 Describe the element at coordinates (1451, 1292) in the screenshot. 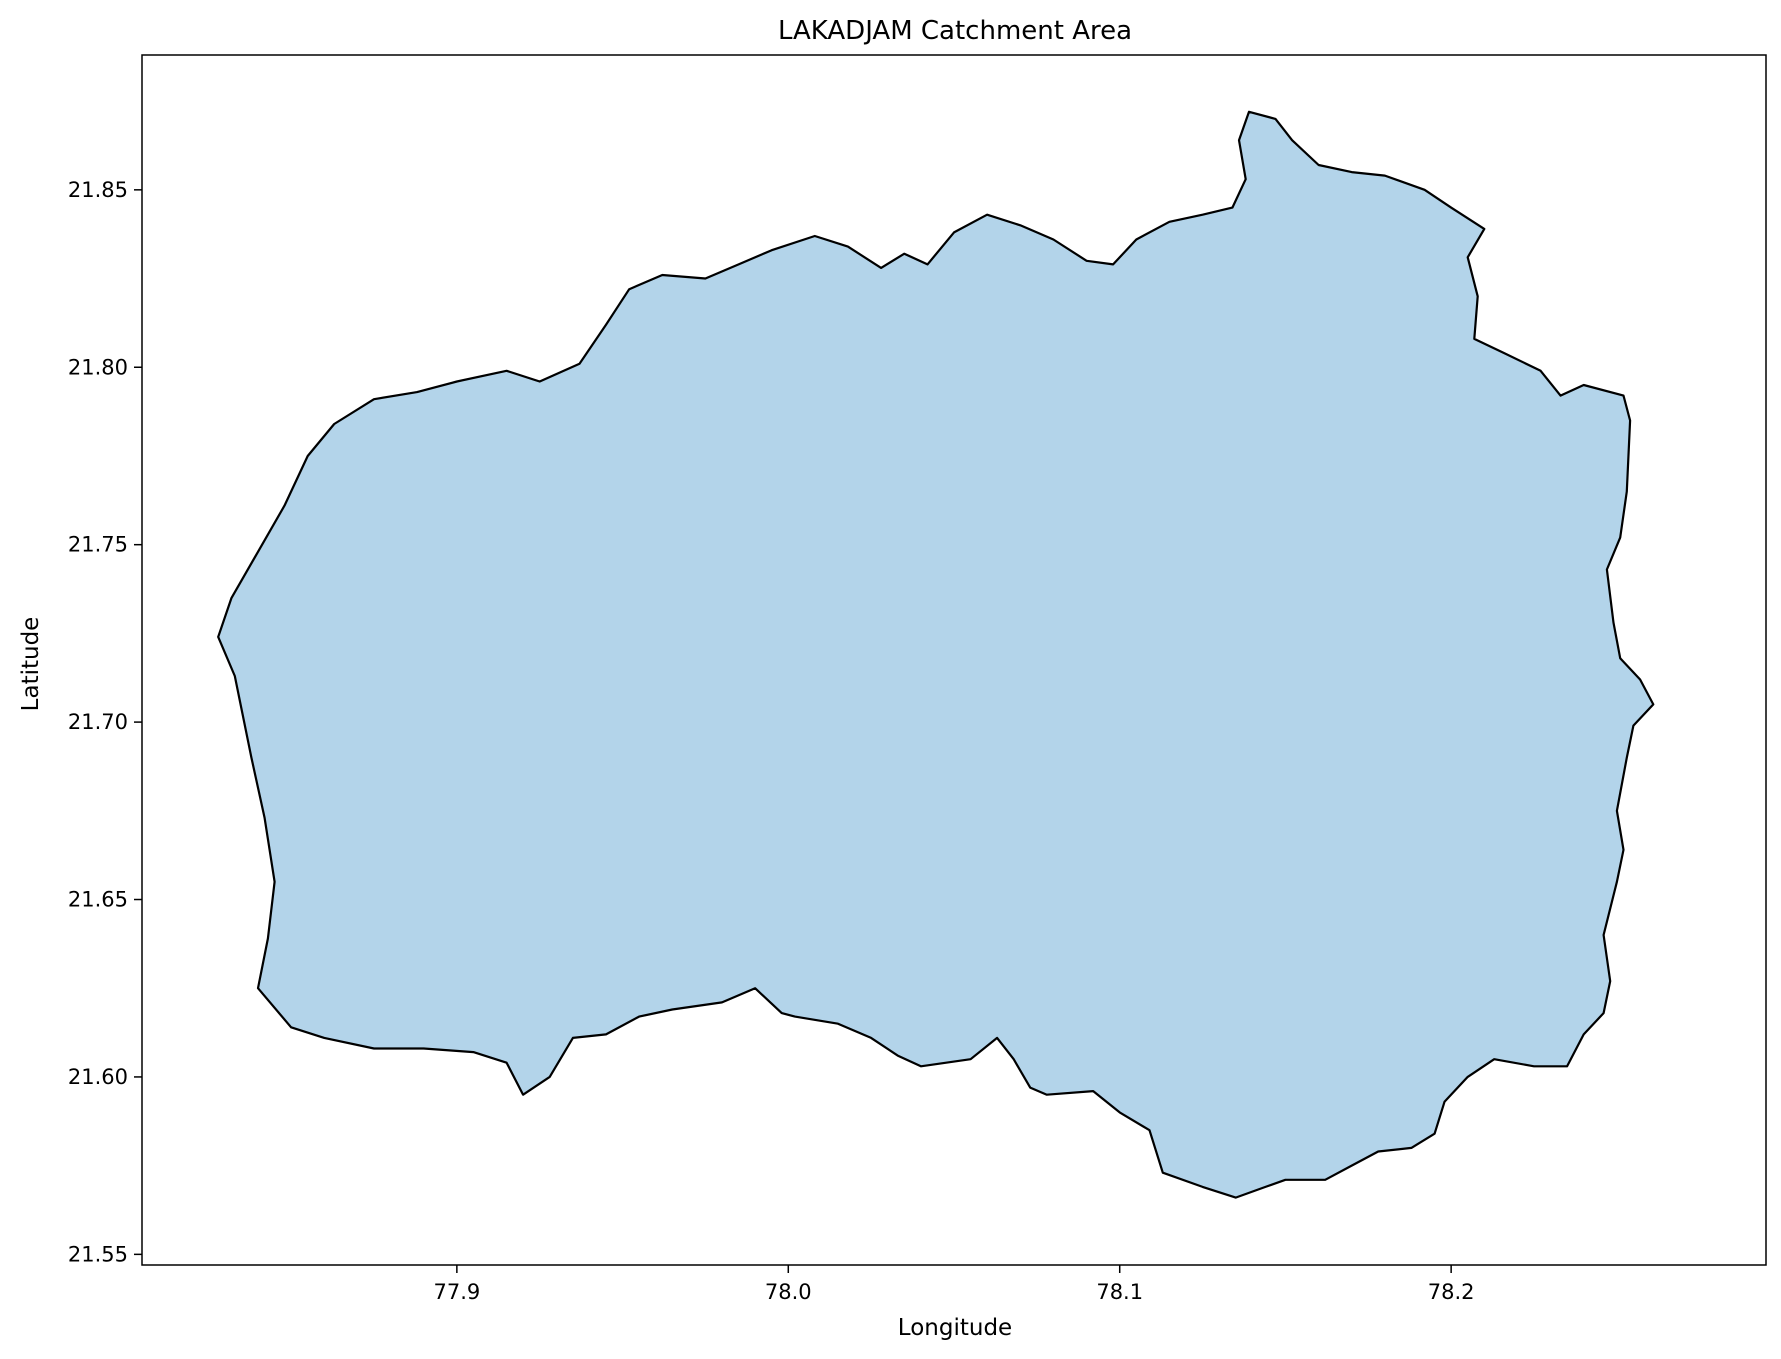

I see `x-tick-label: 78.2` at that location.